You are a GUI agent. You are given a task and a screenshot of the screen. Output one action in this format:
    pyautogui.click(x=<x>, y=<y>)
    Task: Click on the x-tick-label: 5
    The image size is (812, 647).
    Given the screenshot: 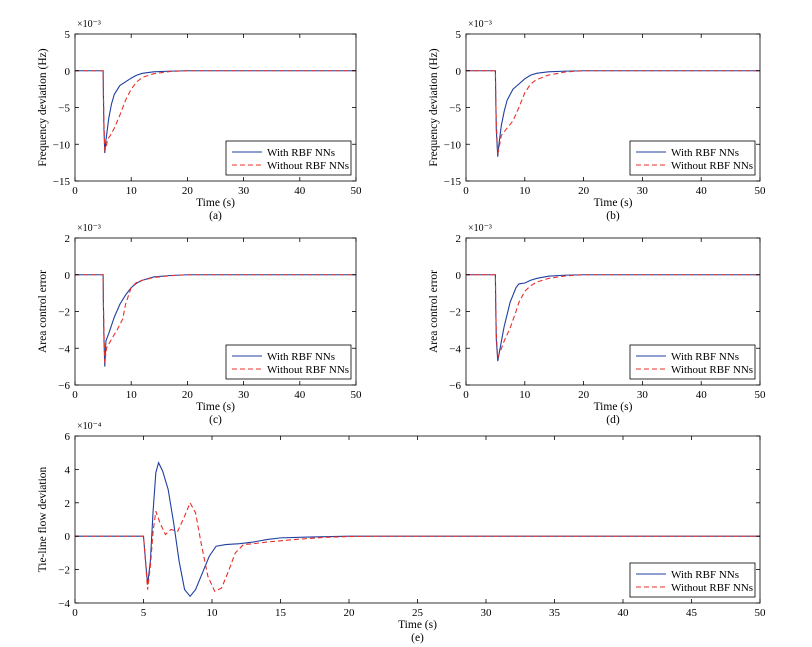 What is the action you would take?
    pyautogui.click(x=144, y=613)
    